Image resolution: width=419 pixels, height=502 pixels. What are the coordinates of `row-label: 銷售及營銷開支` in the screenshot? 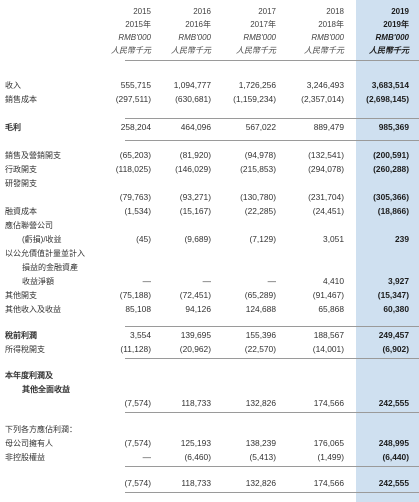 It's located at (33, 155).